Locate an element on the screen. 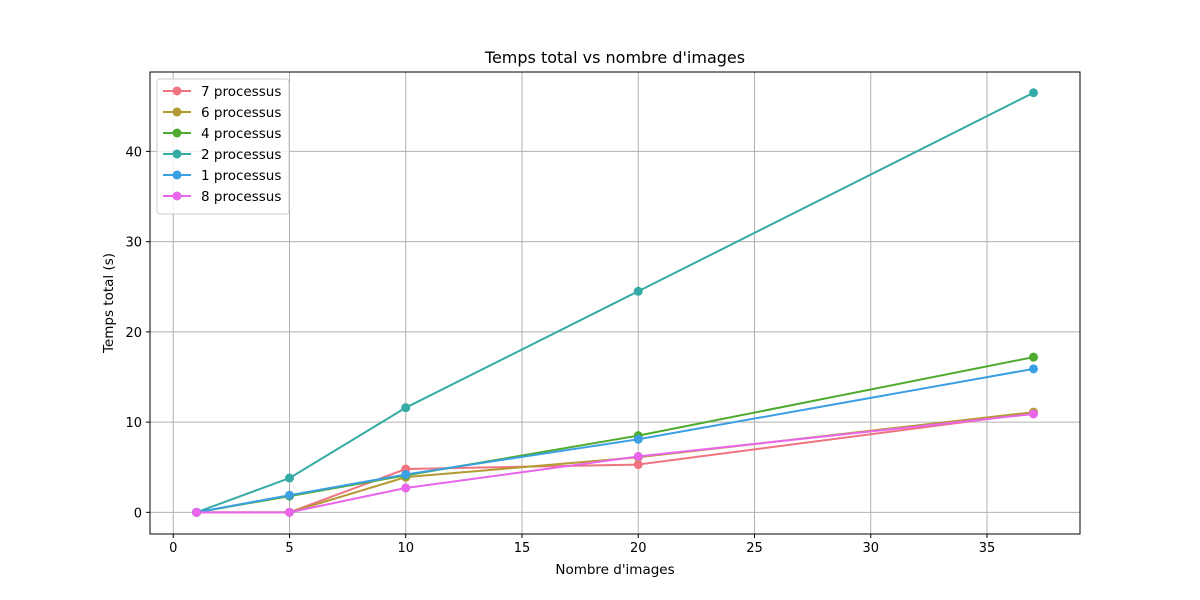  x-tick-label: 10 is located at coordinates (405, 548).